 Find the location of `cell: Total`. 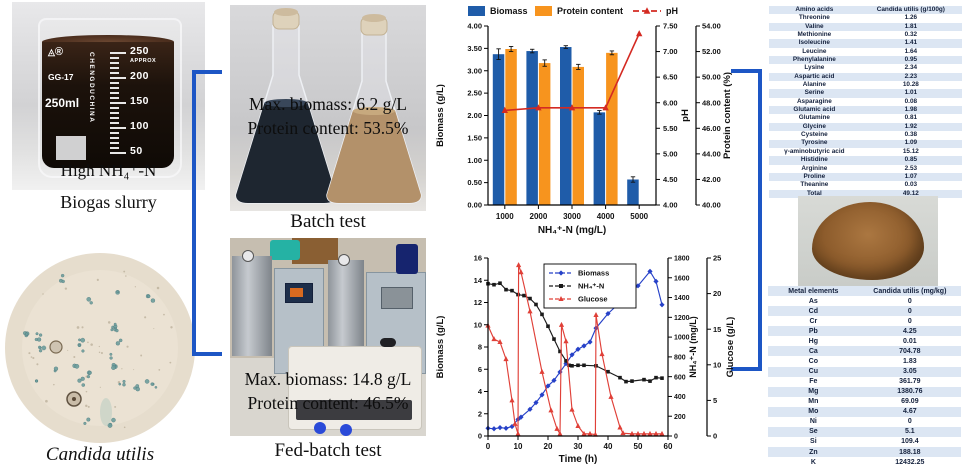

cell: Total is located at coordinates (814, 193).